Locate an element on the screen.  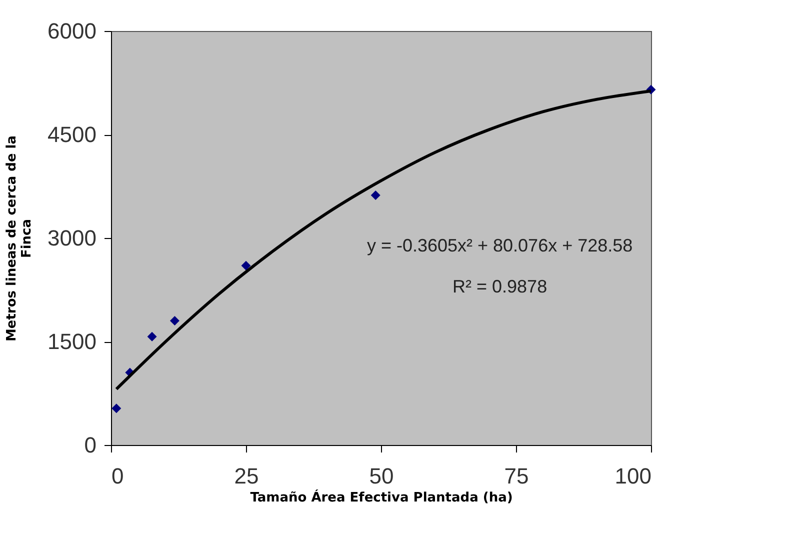
annotation: y = -0.3605x² + 80.076x + 728.58 is located at coordinates (499, 245).